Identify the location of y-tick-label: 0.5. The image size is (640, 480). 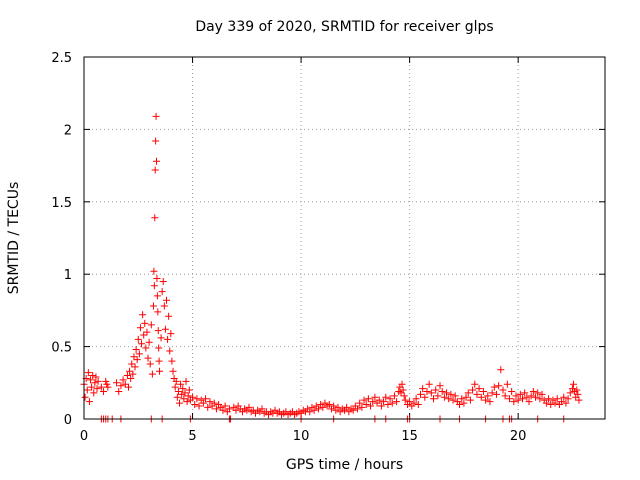
(61, 348).